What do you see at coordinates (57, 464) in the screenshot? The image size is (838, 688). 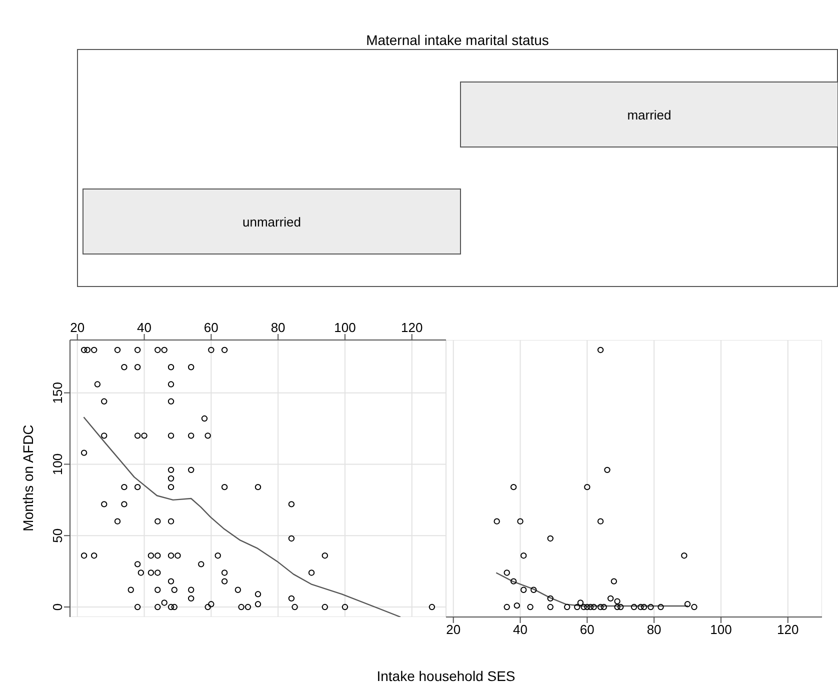 I see `y-tick-label: 100` at bounding box center [57, 464].